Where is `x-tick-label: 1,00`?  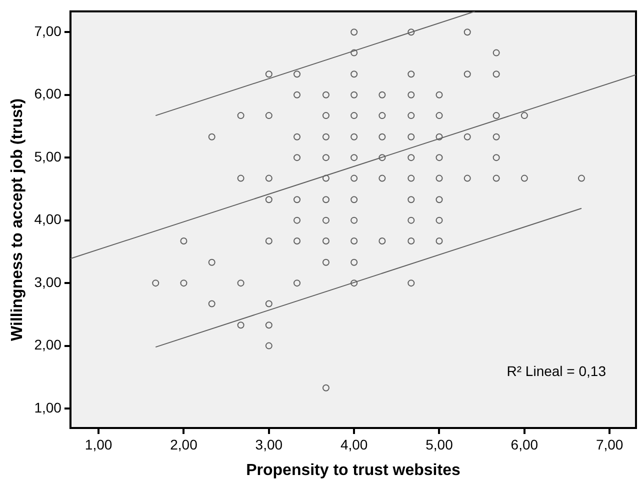
x-tick-label: 1,00 is located at coordinates (98, 444).